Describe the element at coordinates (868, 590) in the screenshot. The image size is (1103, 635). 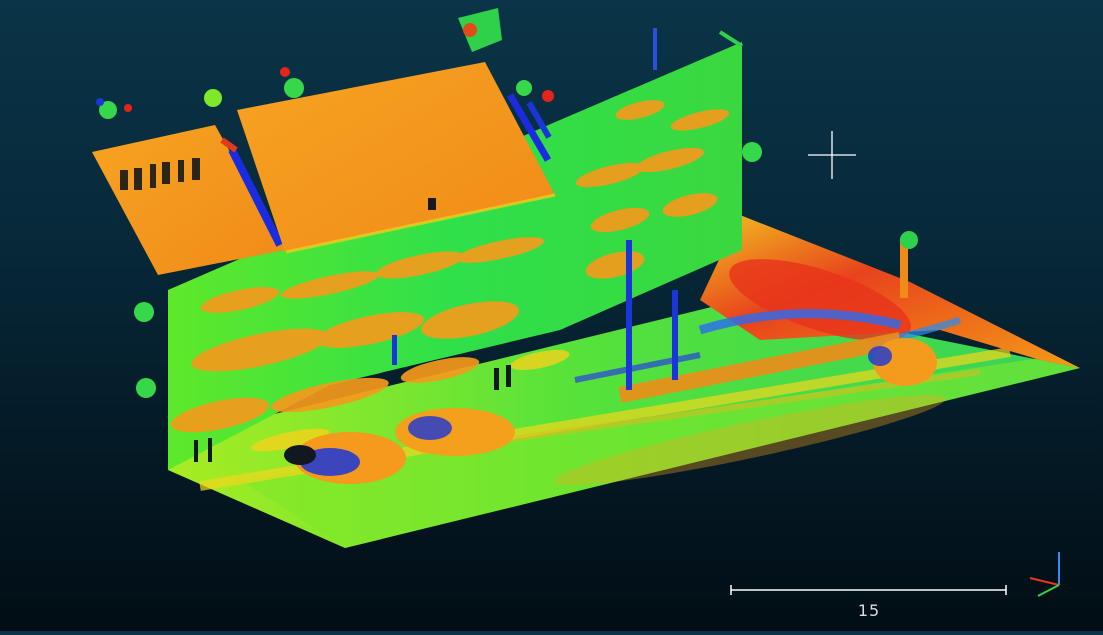
I see `scale-bar-line` at that location.